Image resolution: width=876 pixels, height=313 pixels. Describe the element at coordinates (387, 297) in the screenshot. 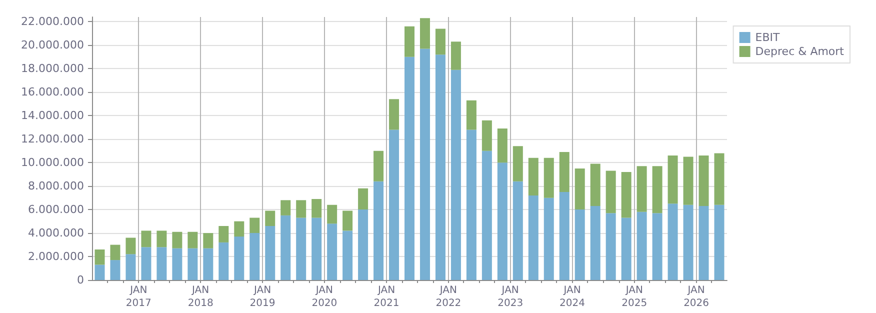

I see `x-tick-label: JAN 2021` at that location.